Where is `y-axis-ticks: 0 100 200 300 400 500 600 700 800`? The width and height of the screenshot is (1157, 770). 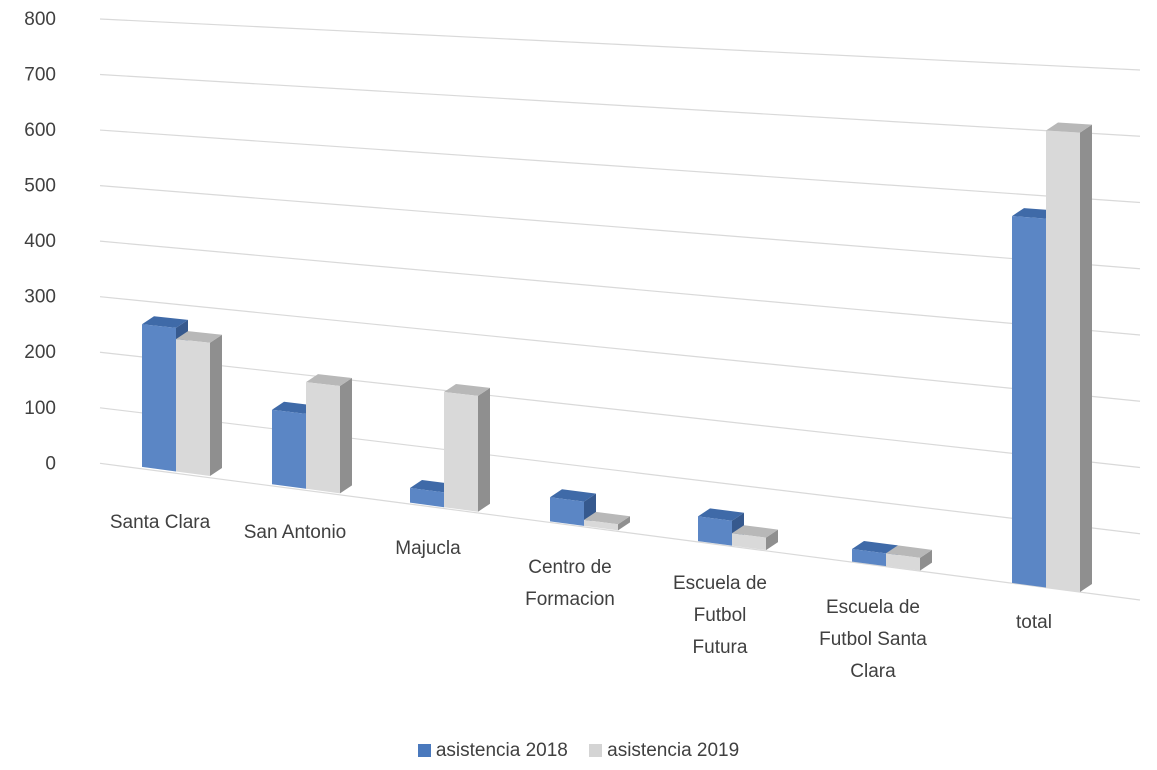
y-axis-ticks: 0 100 200 300 400 500 600 700 800 is located at coordinates (40, 241).